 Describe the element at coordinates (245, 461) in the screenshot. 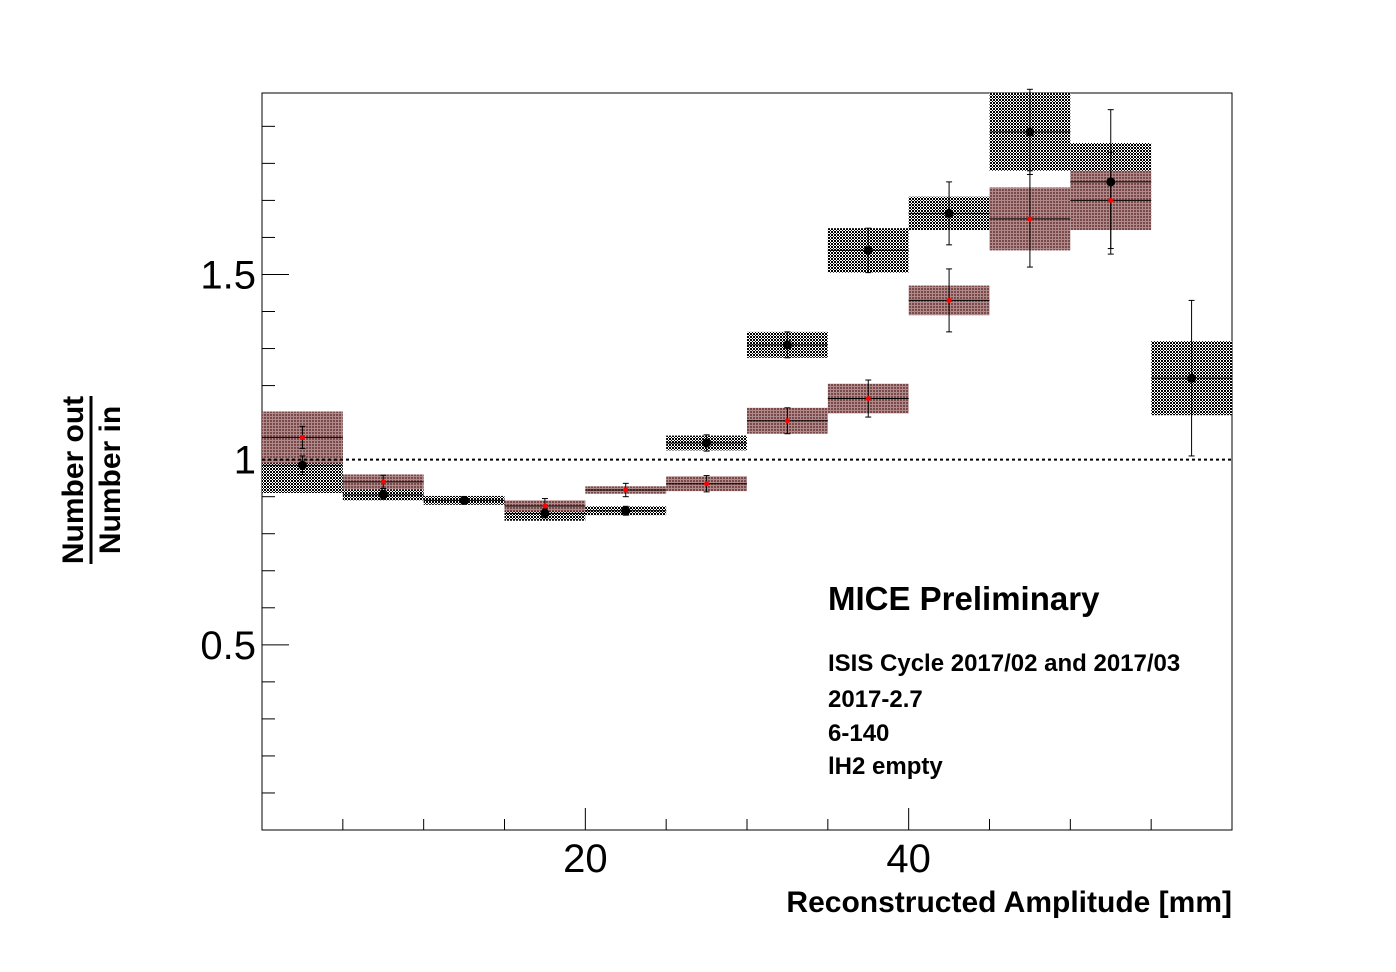

I see `y-tick-label: 1` at that location.